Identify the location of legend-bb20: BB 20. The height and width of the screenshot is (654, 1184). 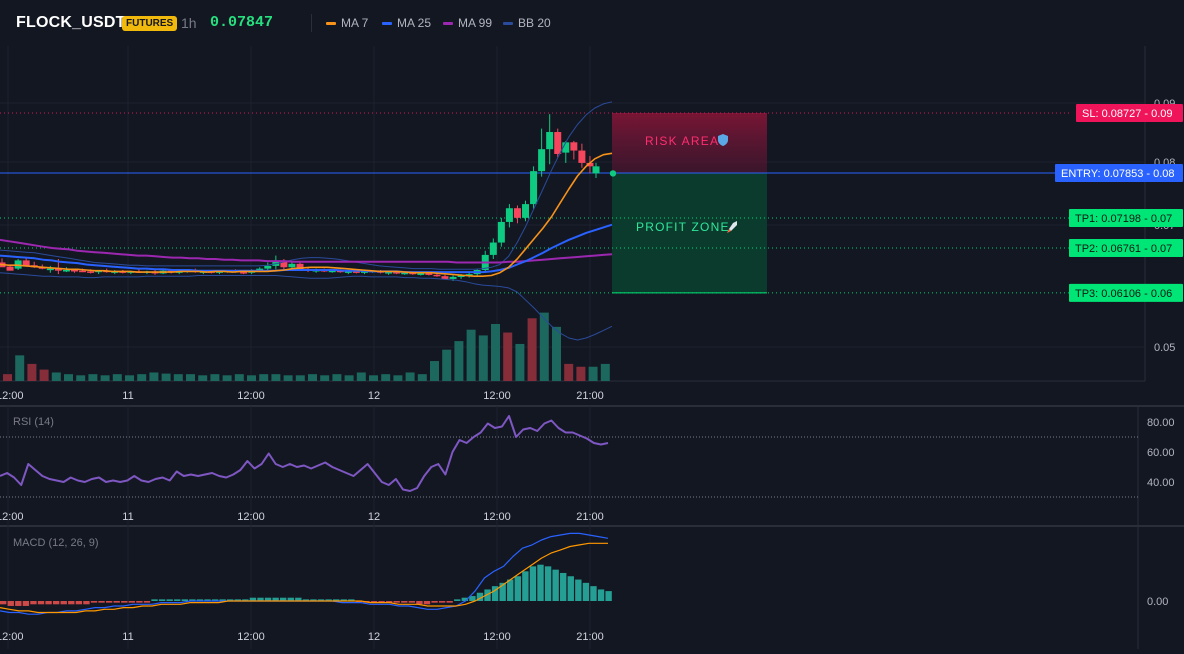
(527, 23).